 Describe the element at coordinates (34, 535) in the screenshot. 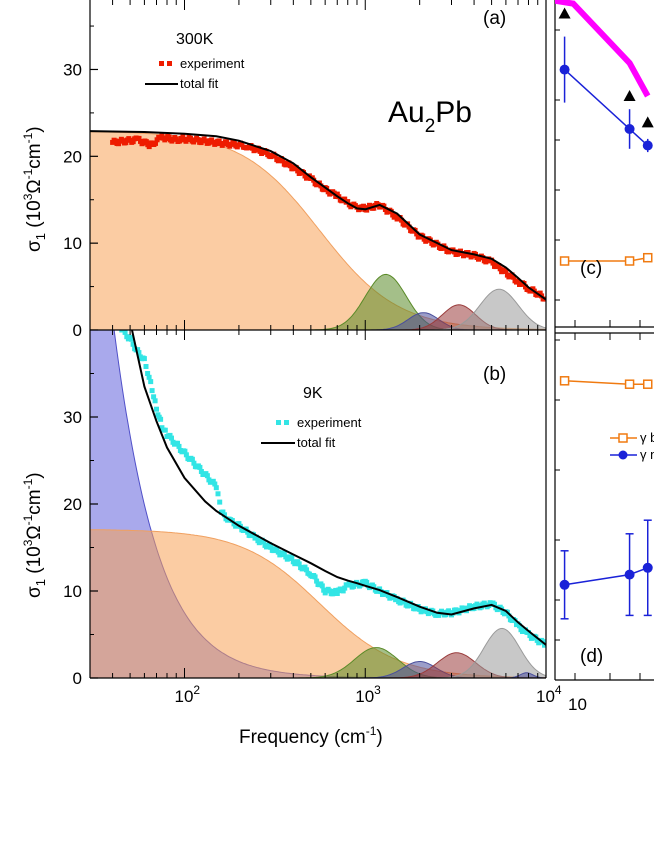

I see `panel-b-ylabel: σ1 (103Ω-1cm-1)` at that location.